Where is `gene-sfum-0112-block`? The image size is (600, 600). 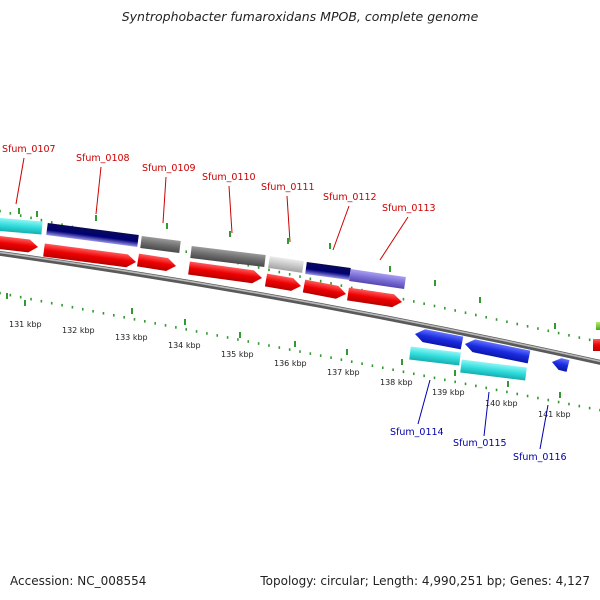
gene-sfum-0112-block is located at coordinates (328, 271).